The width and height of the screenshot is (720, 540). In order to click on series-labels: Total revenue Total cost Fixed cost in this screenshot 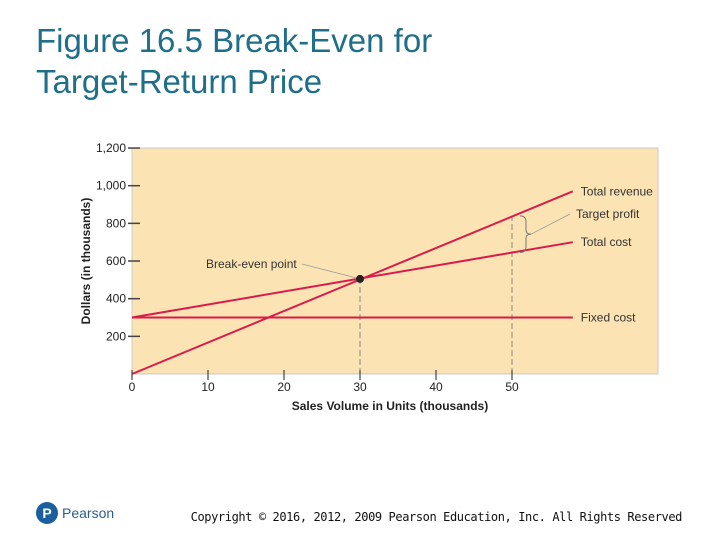, I will do `click(617, 254)`.